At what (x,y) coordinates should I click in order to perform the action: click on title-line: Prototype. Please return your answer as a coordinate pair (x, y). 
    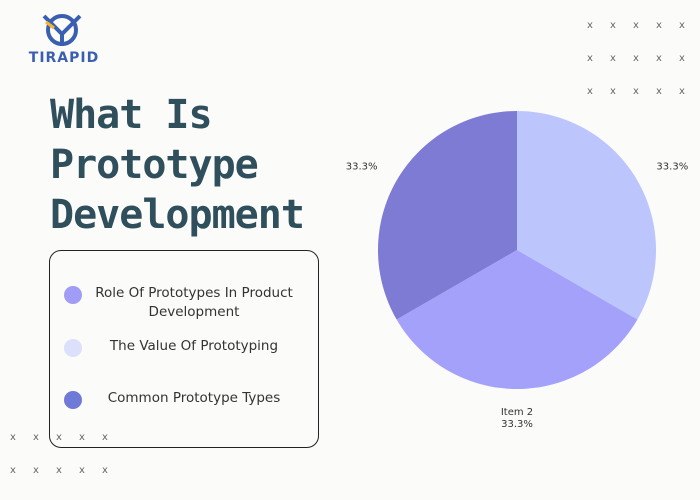
    Looking at the image, I should click on (154, 165).